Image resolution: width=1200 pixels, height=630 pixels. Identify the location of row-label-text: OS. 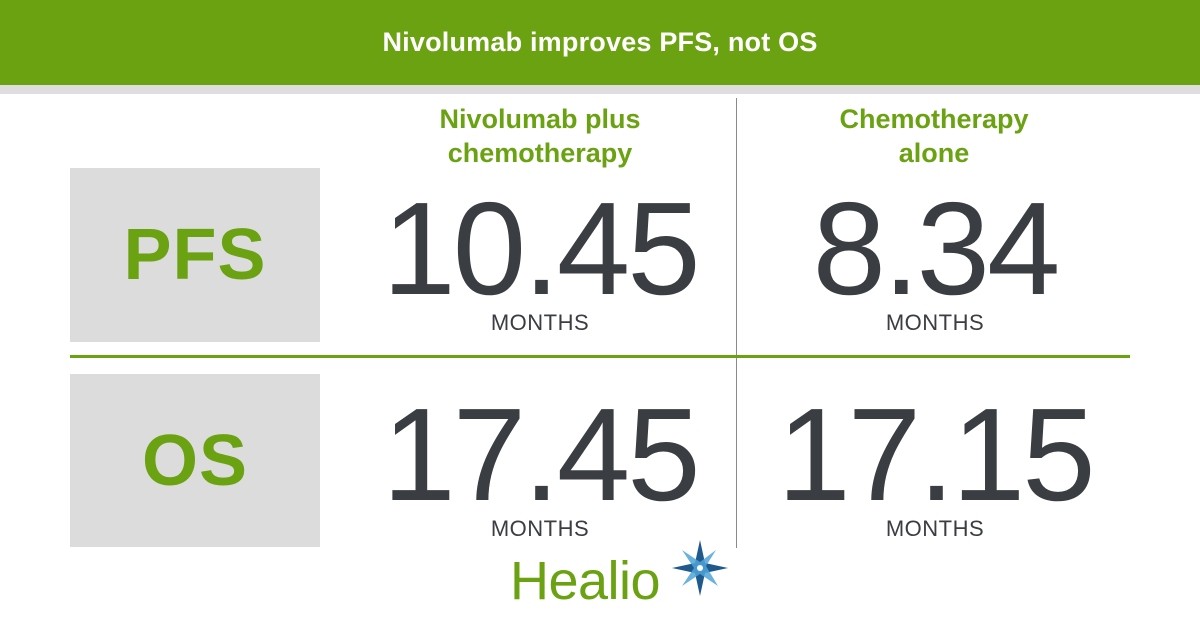
(195, 460).